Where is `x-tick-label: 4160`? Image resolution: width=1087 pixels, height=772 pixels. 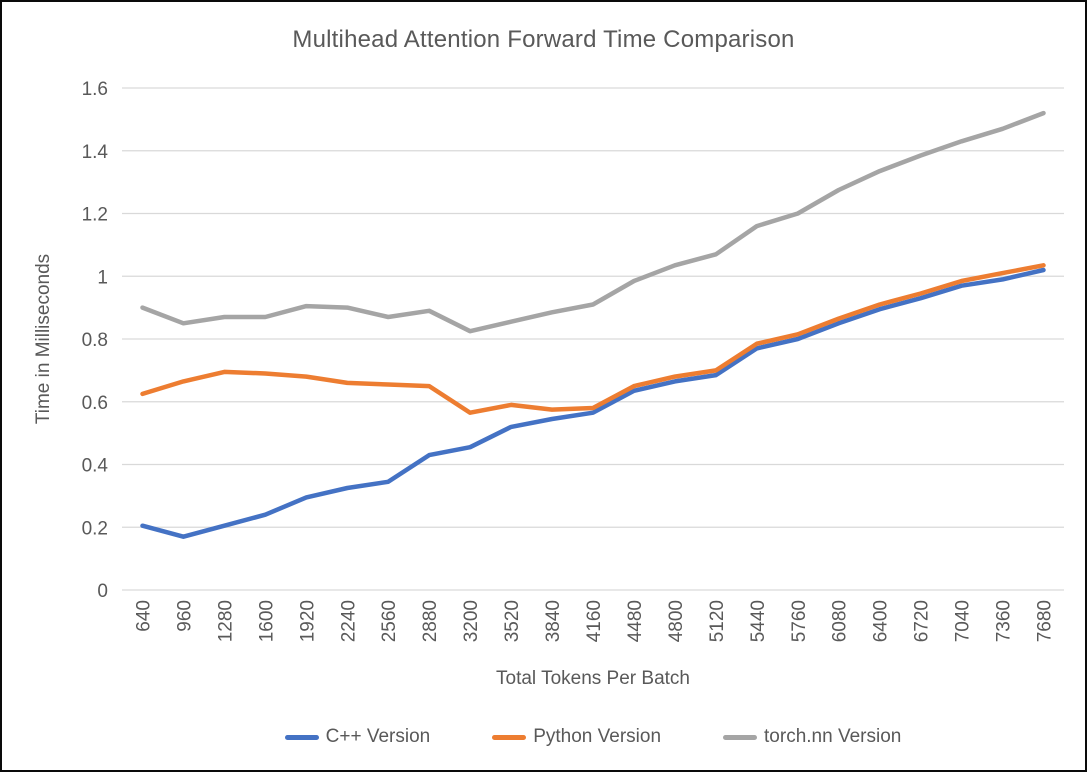
x-tick-label: 4160 is located at coordinates (594, 621).